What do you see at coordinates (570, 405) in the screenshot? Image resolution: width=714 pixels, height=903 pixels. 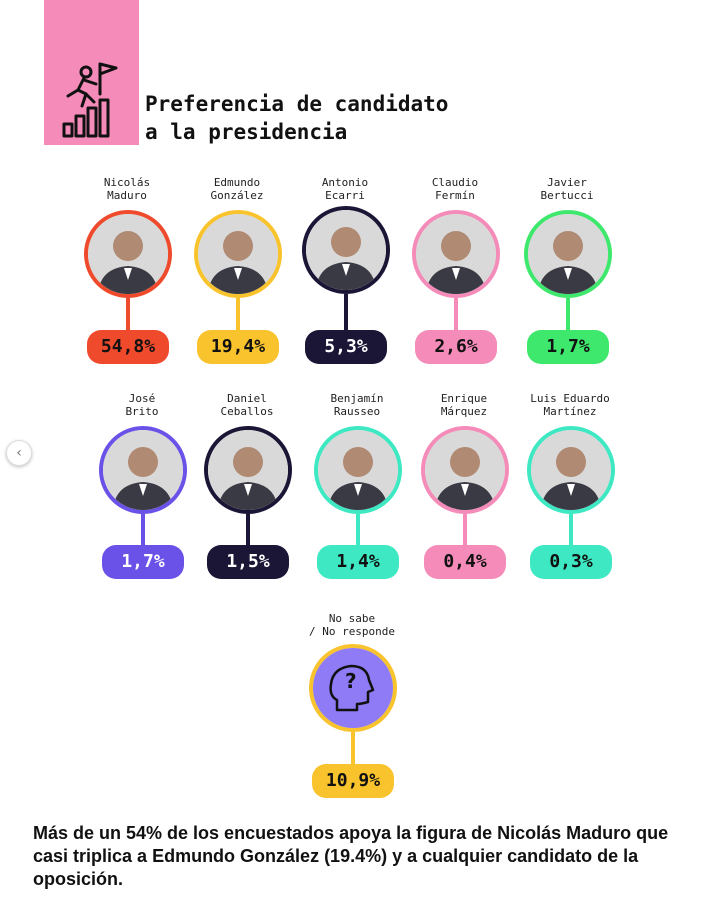 I see `candidate-name: Luis Eduardo Martínez` at bounding box center [570, 405].